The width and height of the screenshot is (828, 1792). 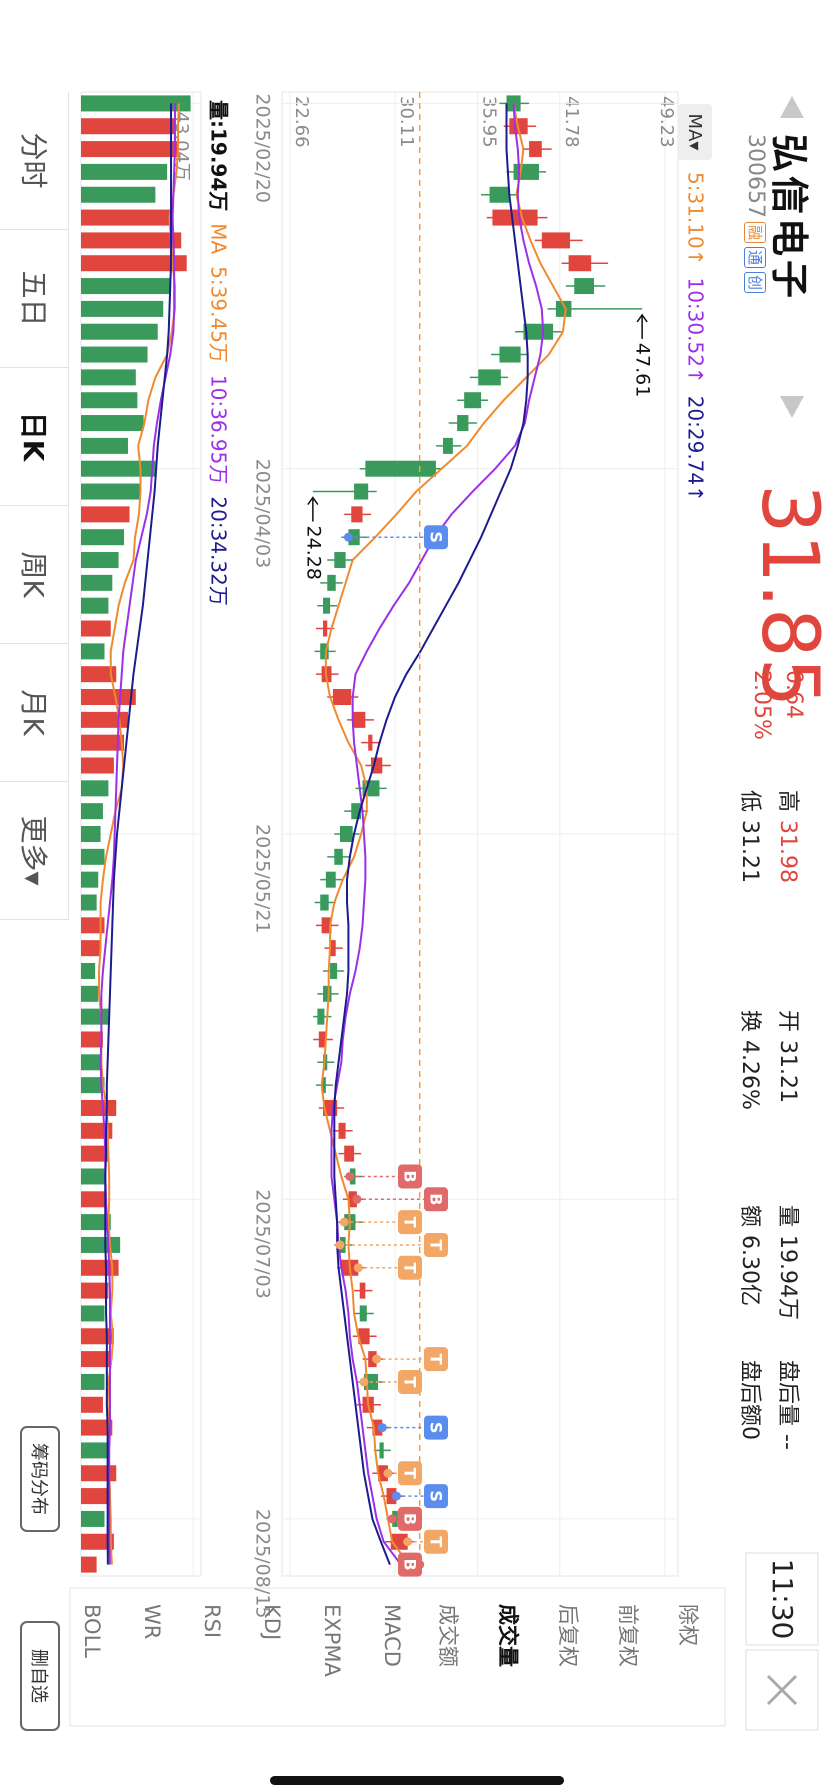 What do you see at coordinates (34, 713) in the screenshot?
I see `period-tab: 月K` at bounding box center [34, 713].